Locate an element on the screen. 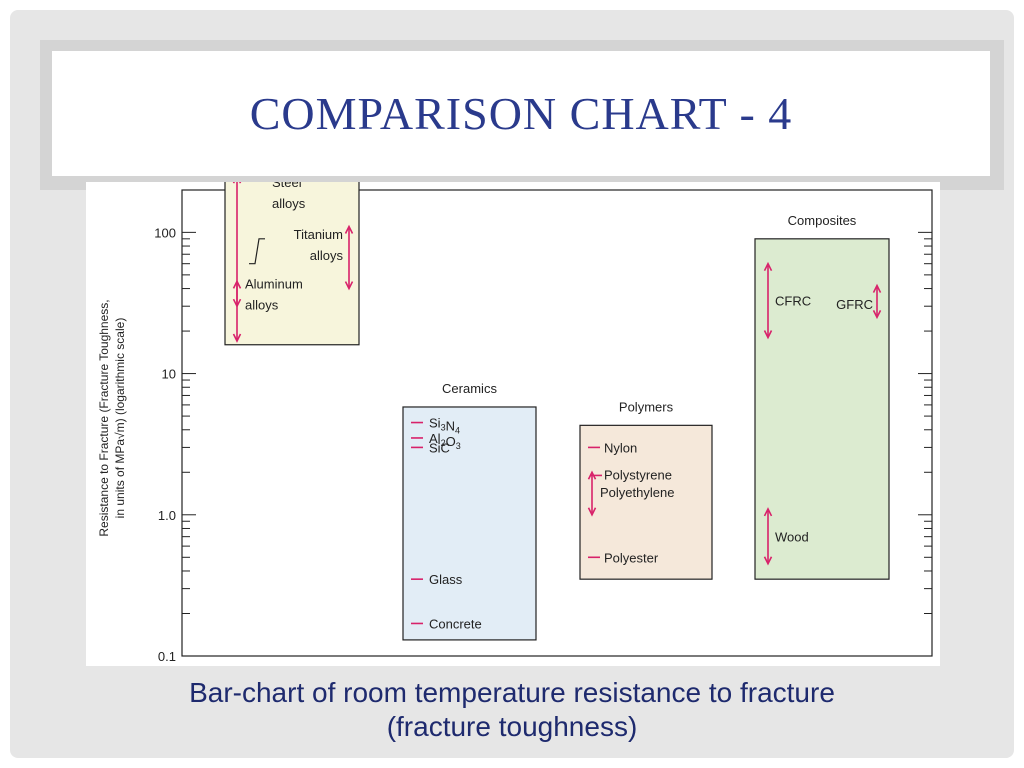 The height and width of the screenshot is (768, 1024). polyethylene-range-arrow-head-bottom is located at coordinates (592, 512).